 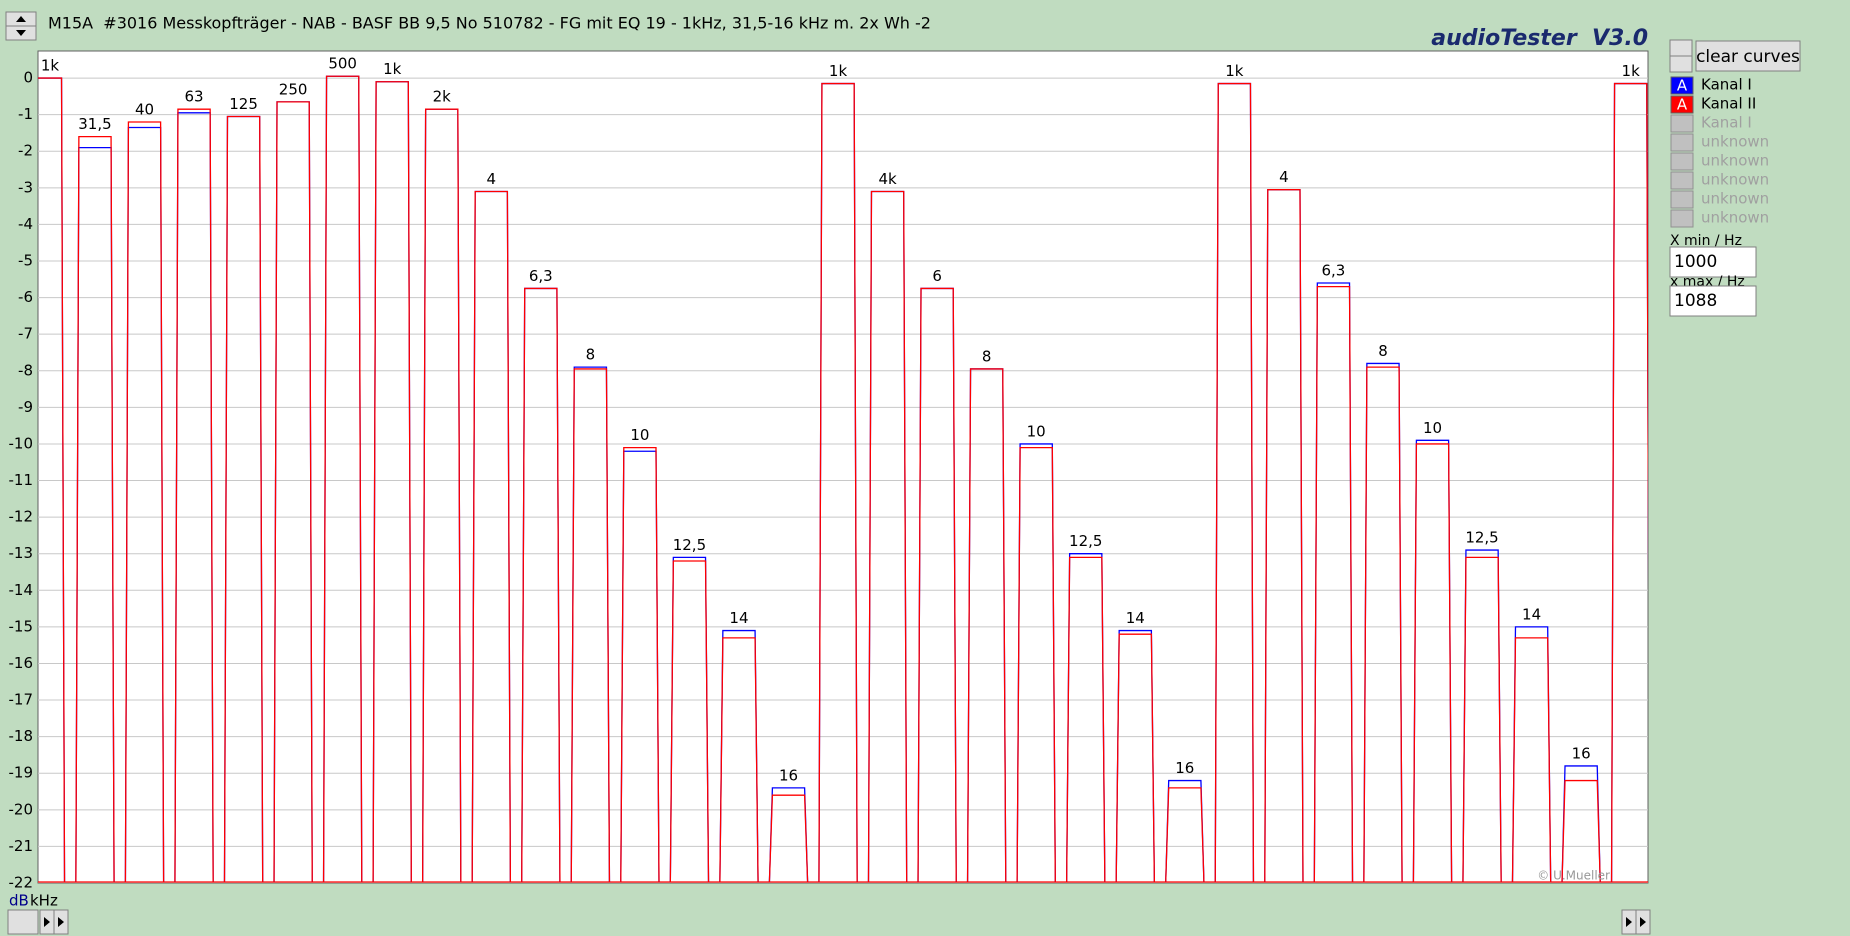 What do you see at coordinates (21, 443) in the screenshot?
I see `y-tick-label: -10` at bounding box center [21, 443].